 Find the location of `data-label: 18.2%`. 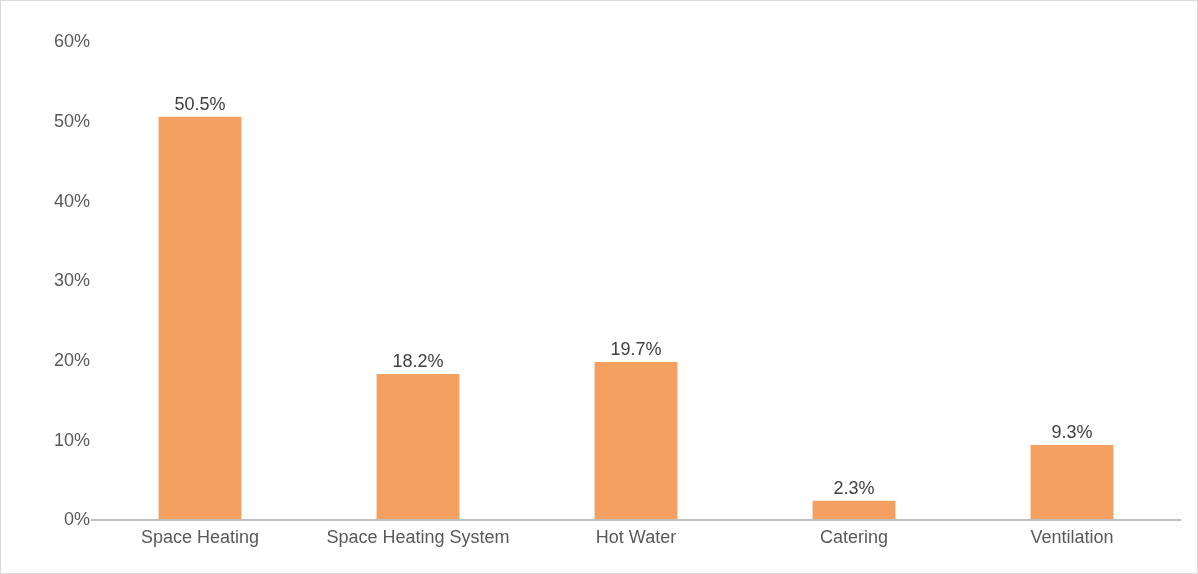

data-label: 18.2% is located at coordinates (418, 361).